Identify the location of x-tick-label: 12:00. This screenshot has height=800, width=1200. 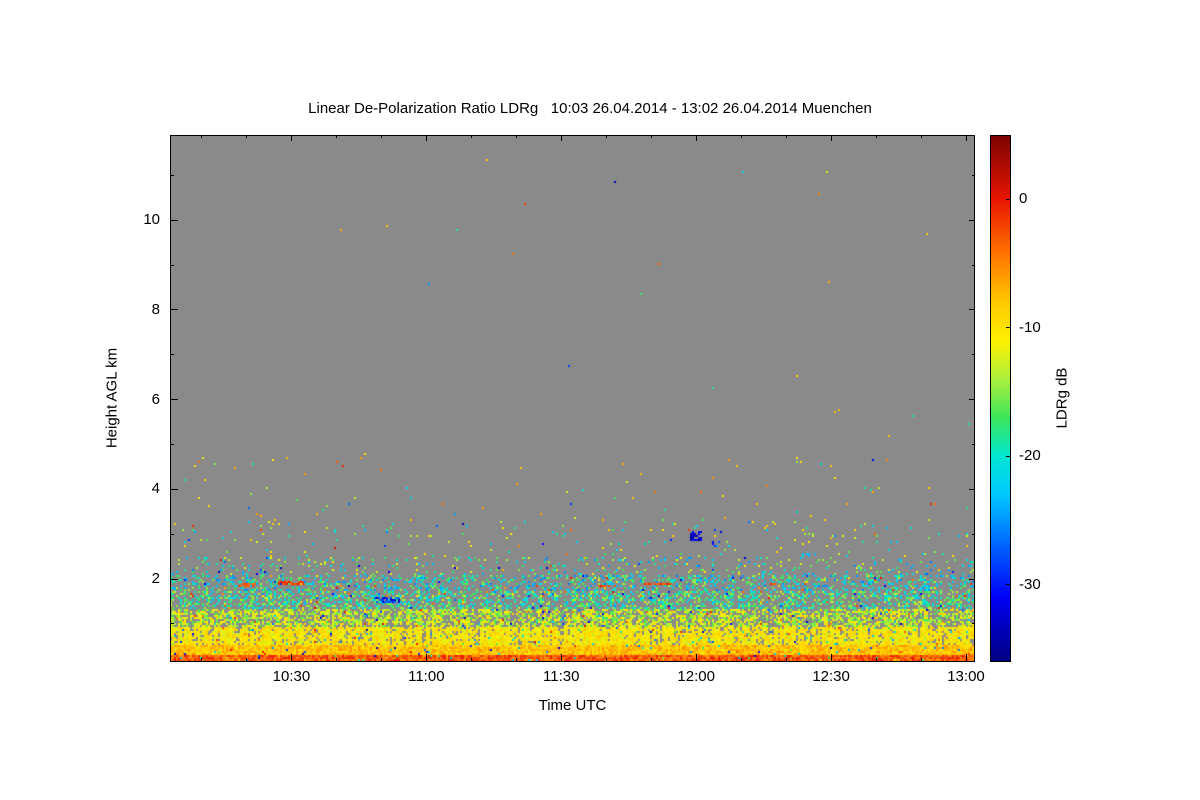
(696, 676).